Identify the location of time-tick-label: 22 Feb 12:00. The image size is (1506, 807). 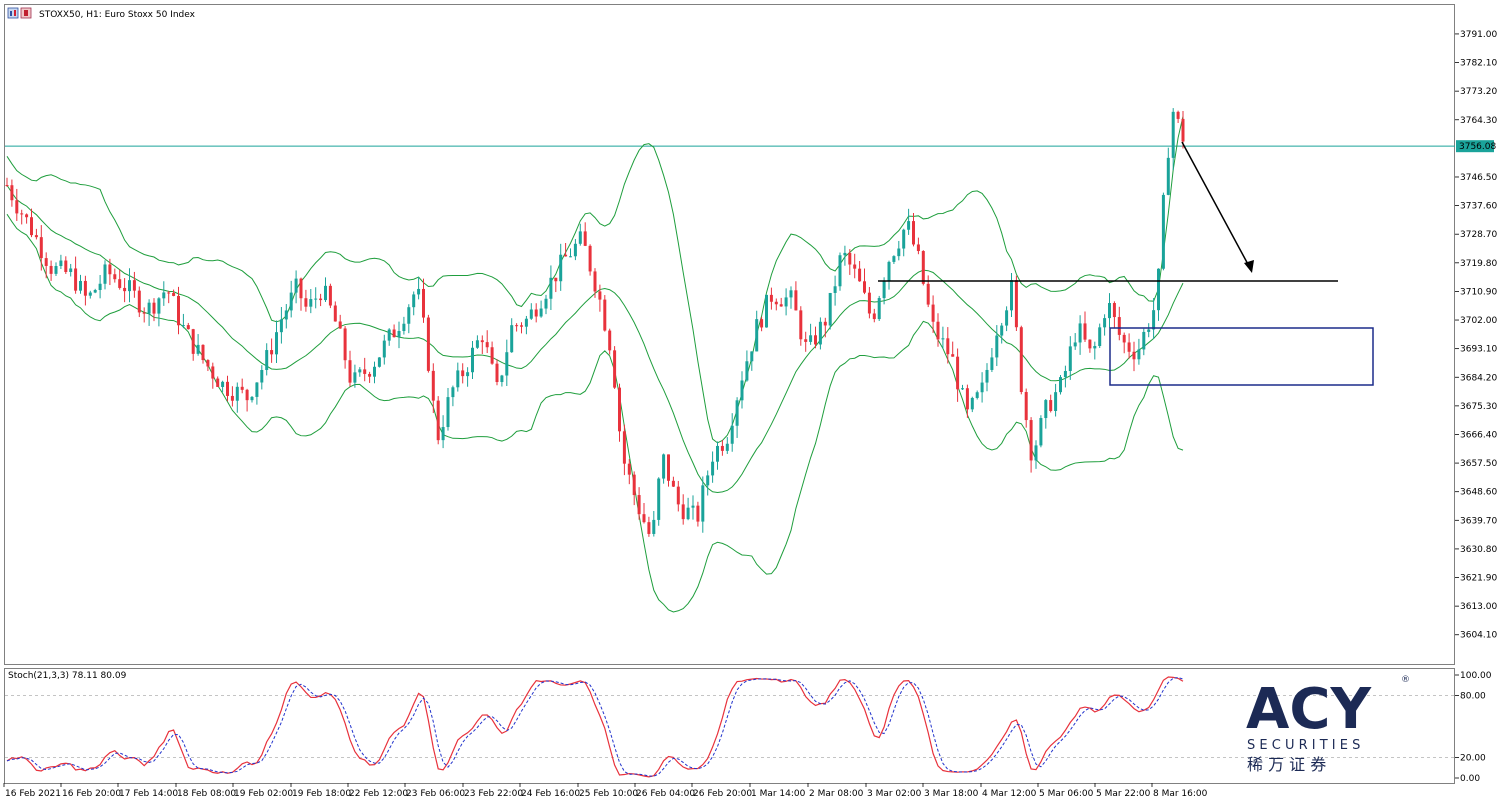
(378, 794).